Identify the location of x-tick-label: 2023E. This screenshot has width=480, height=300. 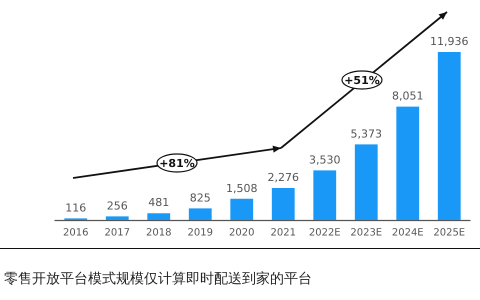
(366, 233).